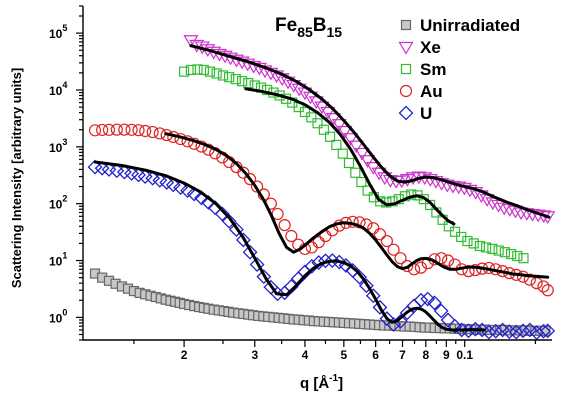  I want to click on legend: Unirradiated Xe Sm Au U, so click(459, 69).